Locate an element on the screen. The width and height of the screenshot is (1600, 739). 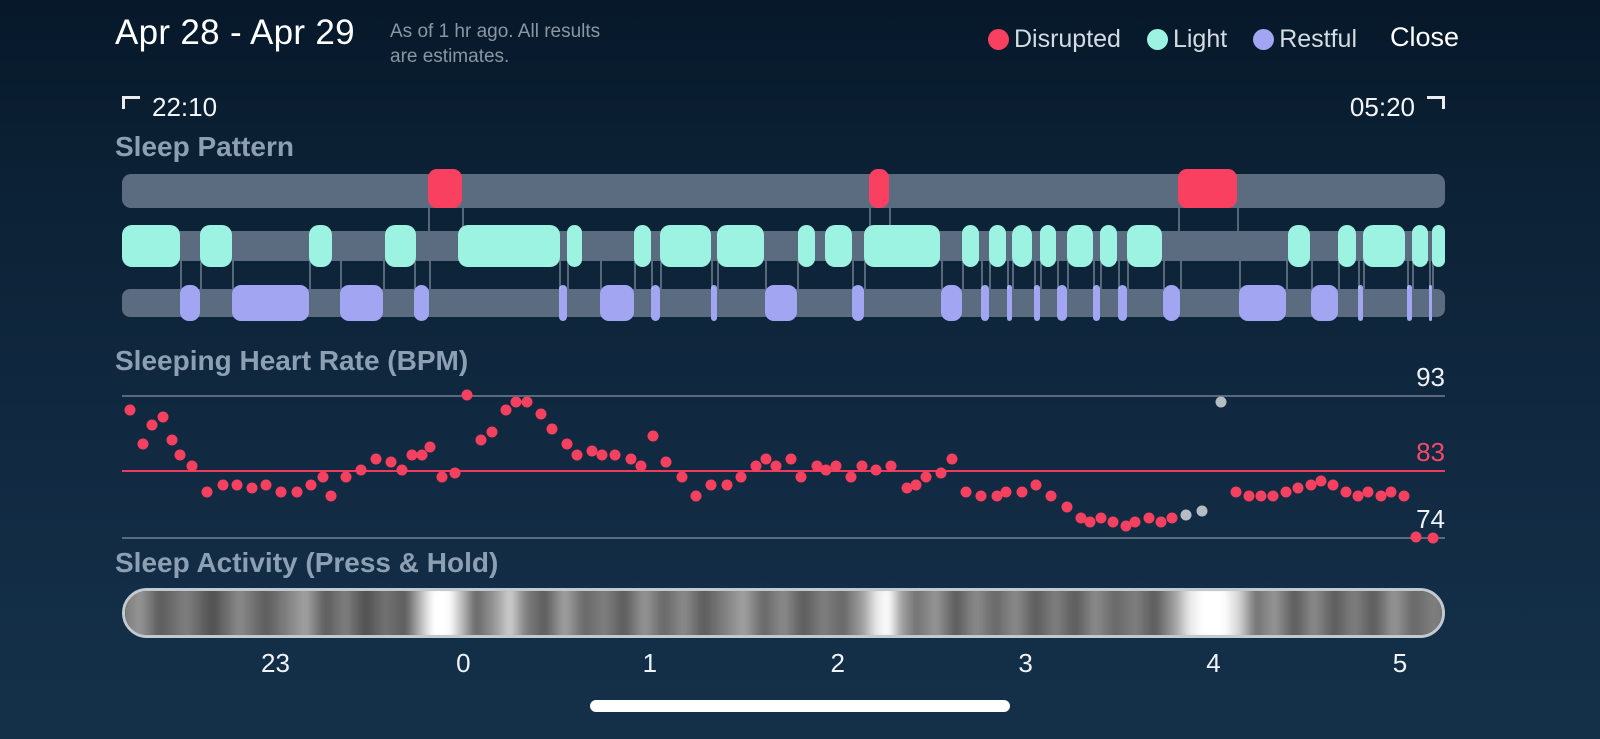
disrupted-track is located at coordinates (783, 188).